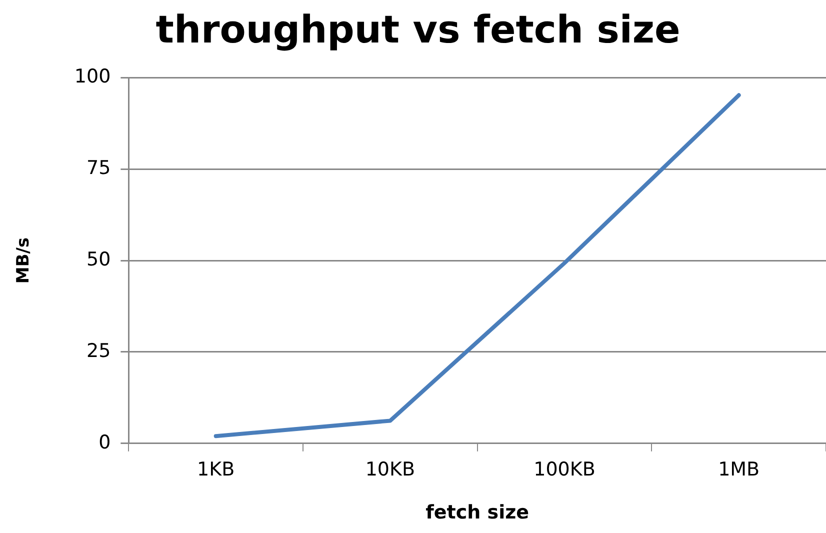  I want to click on y-tick-label: 75, so click(98, 167).